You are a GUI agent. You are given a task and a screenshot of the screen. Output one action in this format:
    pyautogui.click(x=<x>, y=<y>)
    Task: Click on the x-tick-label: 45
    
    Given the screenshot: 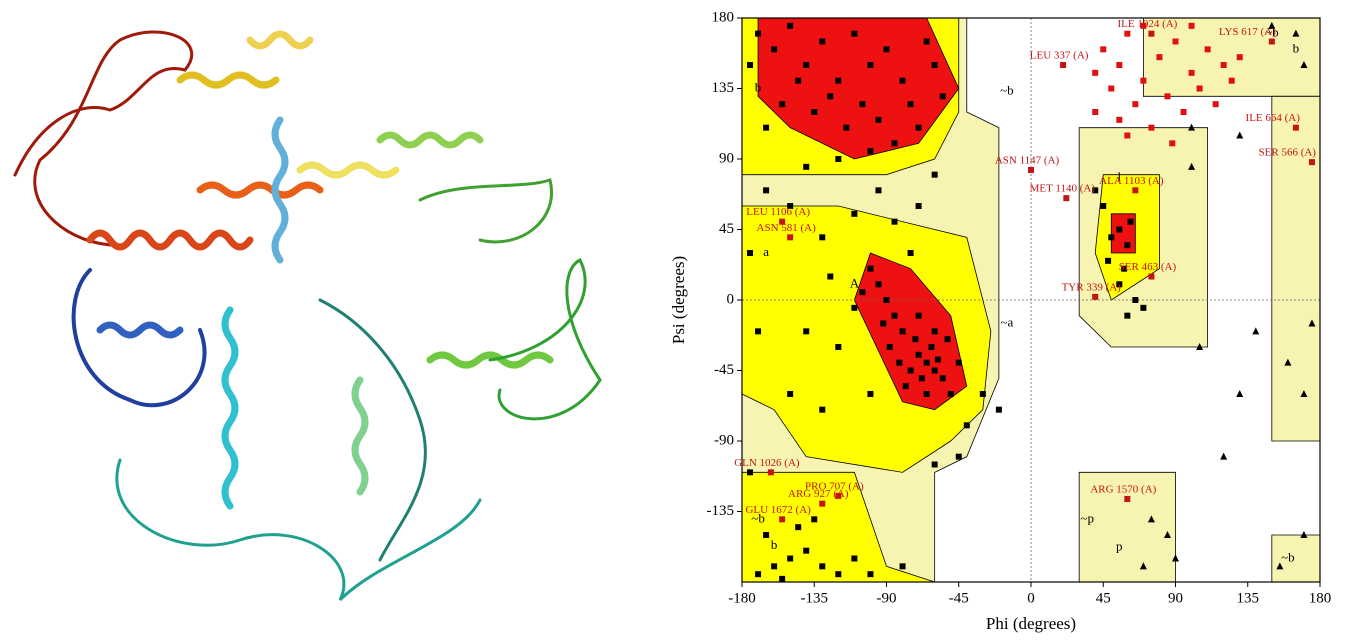 What is the action you would take?
    pyautogui.click(x=1103, y=598)
    